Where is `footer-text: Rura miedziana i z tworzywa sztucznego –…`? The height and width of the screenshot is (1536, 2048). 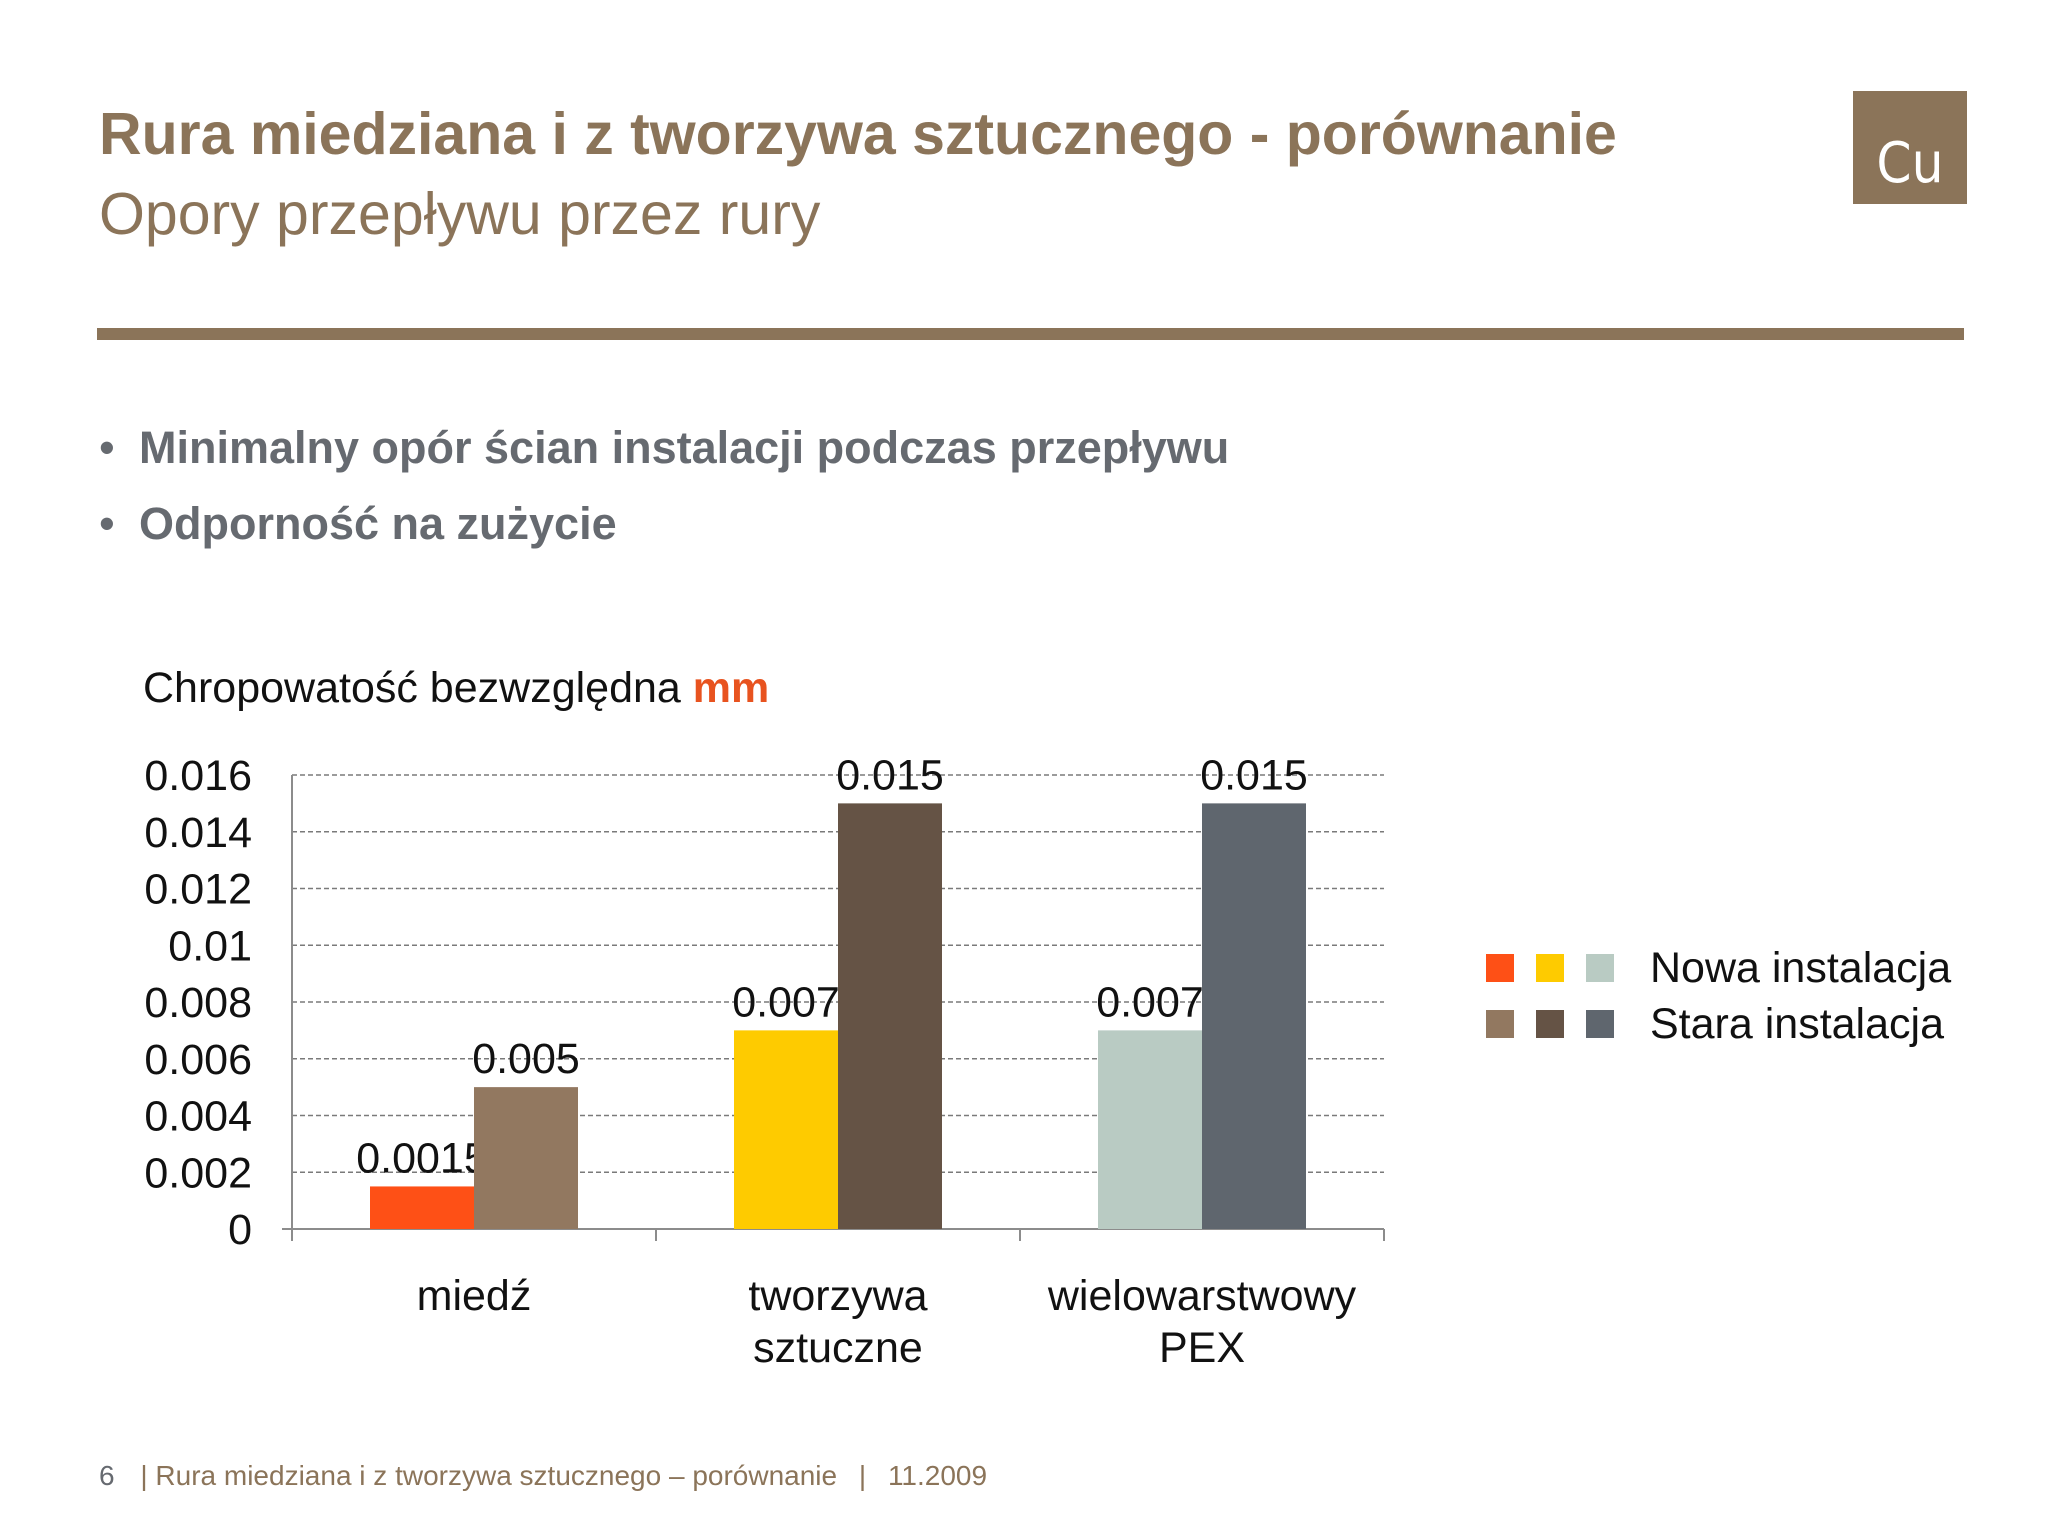 footer-text: Rura miedziana i z tworzywa sztucznego –… is located at coordinates (496, 1475).